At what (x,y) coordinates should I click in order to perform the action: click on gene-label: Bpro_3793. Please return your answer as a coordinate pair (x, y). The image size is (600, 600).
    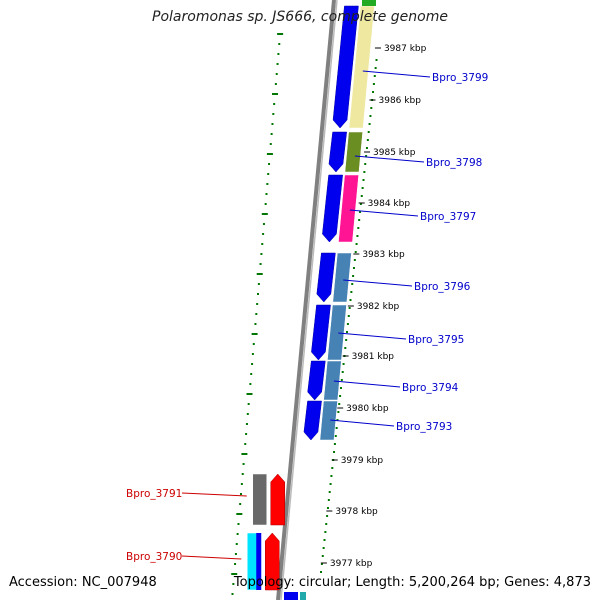
    Looking at the image, I should click on (424, 427).